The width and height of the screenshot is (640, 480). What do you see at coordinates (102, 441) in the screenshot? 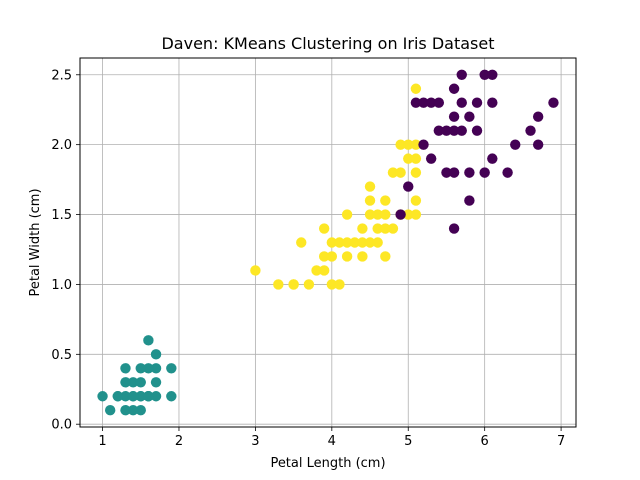
I see `x-tick-label: 1` at bounding box center [102, 441].